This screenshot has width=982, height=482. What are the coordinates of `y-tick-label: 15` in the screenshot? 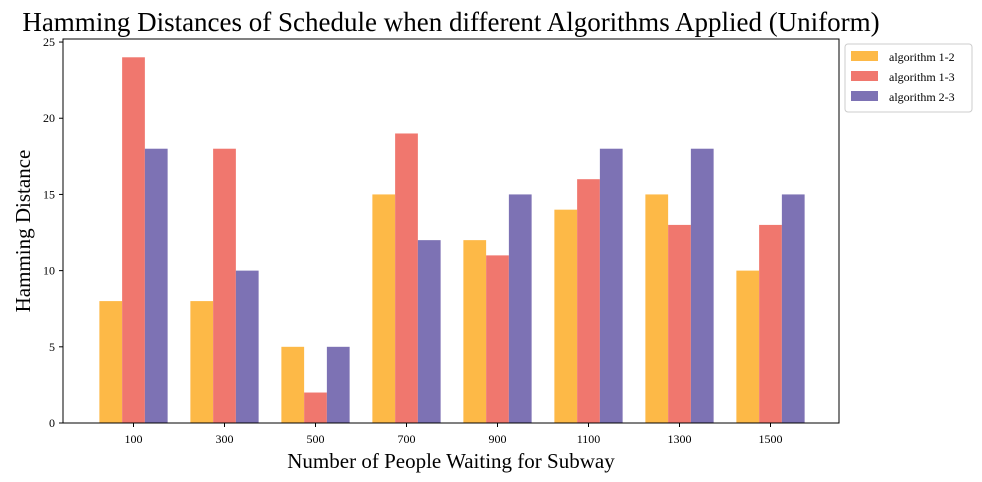 It's located at (49, 194).